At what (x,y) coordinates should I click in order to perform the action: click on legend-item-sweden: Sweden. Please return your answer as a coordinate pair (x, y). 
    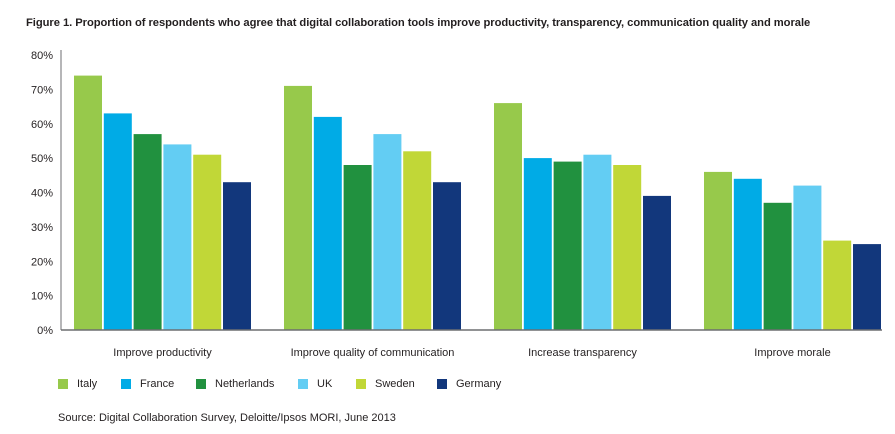
    Looking at the image, I should click on (385, 384).